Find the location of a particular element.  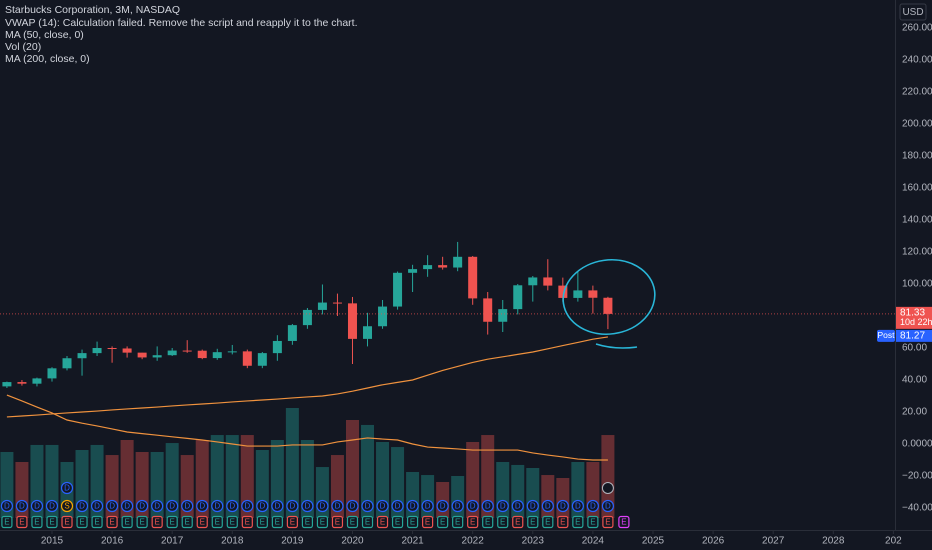

annotation-circle is located at coordinates (608, 297).